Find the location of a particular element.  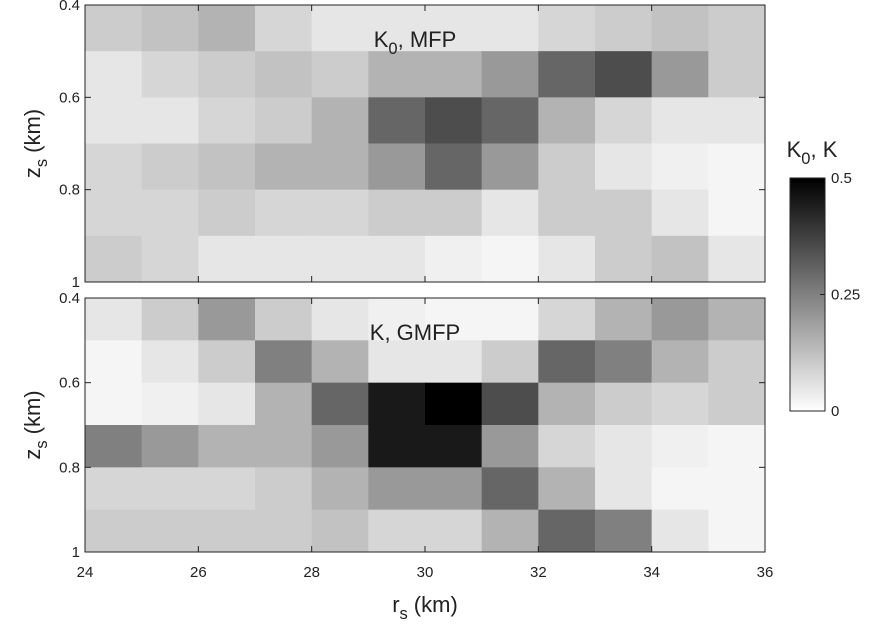

x-axis-label-rest: (km) is located at coordinates (436, 604).